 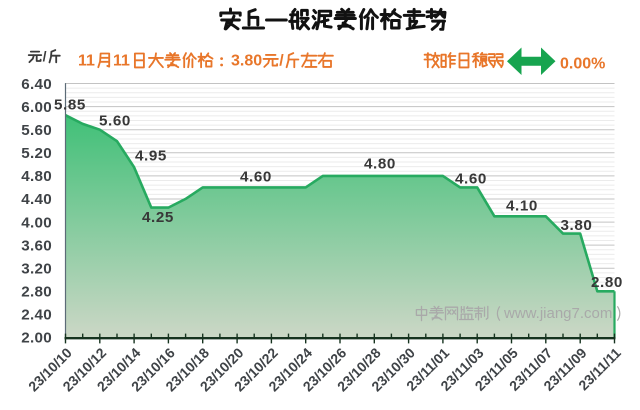 What do you see at coordinates (36, 84) in the screenshot?
I see `svg-text: 6.40` at bounding box center [36, 84].